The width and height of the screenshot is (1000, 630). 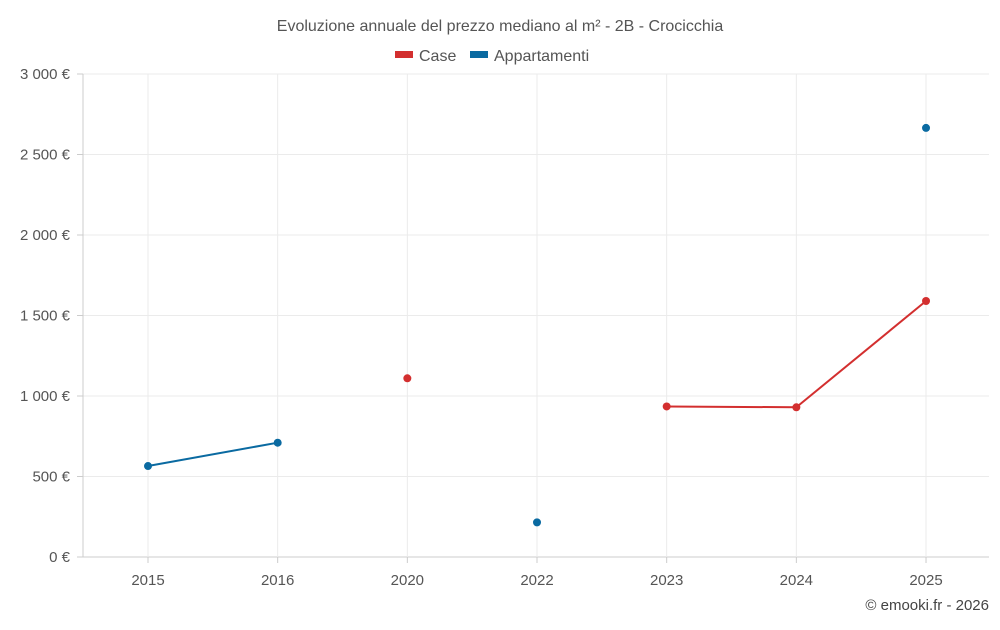 What do you see at coordinates (437, 56) in the screenshot?
I see `legend-label-case: Case` at bounding box center [437, 56].